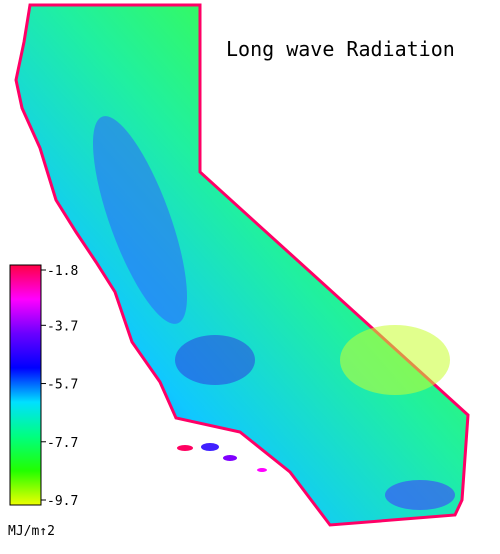 The height and width of the screenshot is (554, 500). What do you see at coordinates (62, 443) in the screenshot?
I see `colorbar-tick-label: -7.7` at bounding box center [62, 443].